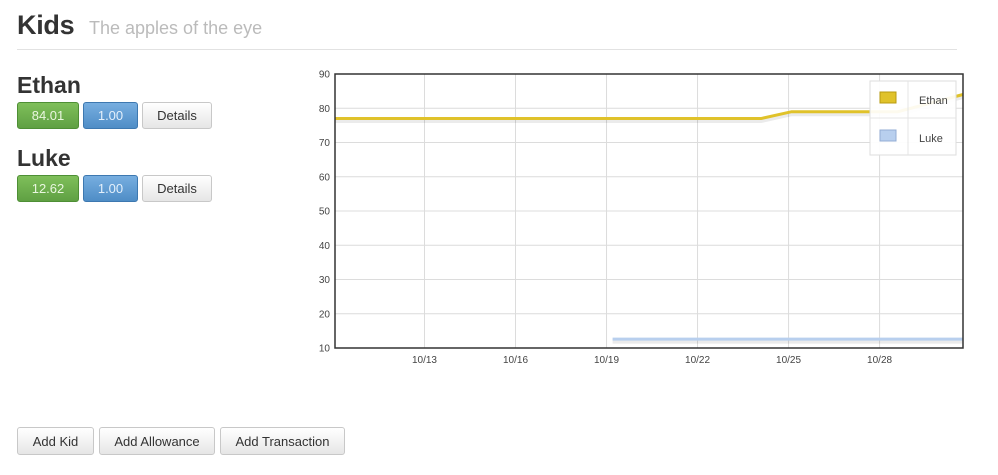  What do you see at coordinates (606, 360) in the screenshot?
I see `x-tick-label: 10/19` at bounding box center [606, 360].